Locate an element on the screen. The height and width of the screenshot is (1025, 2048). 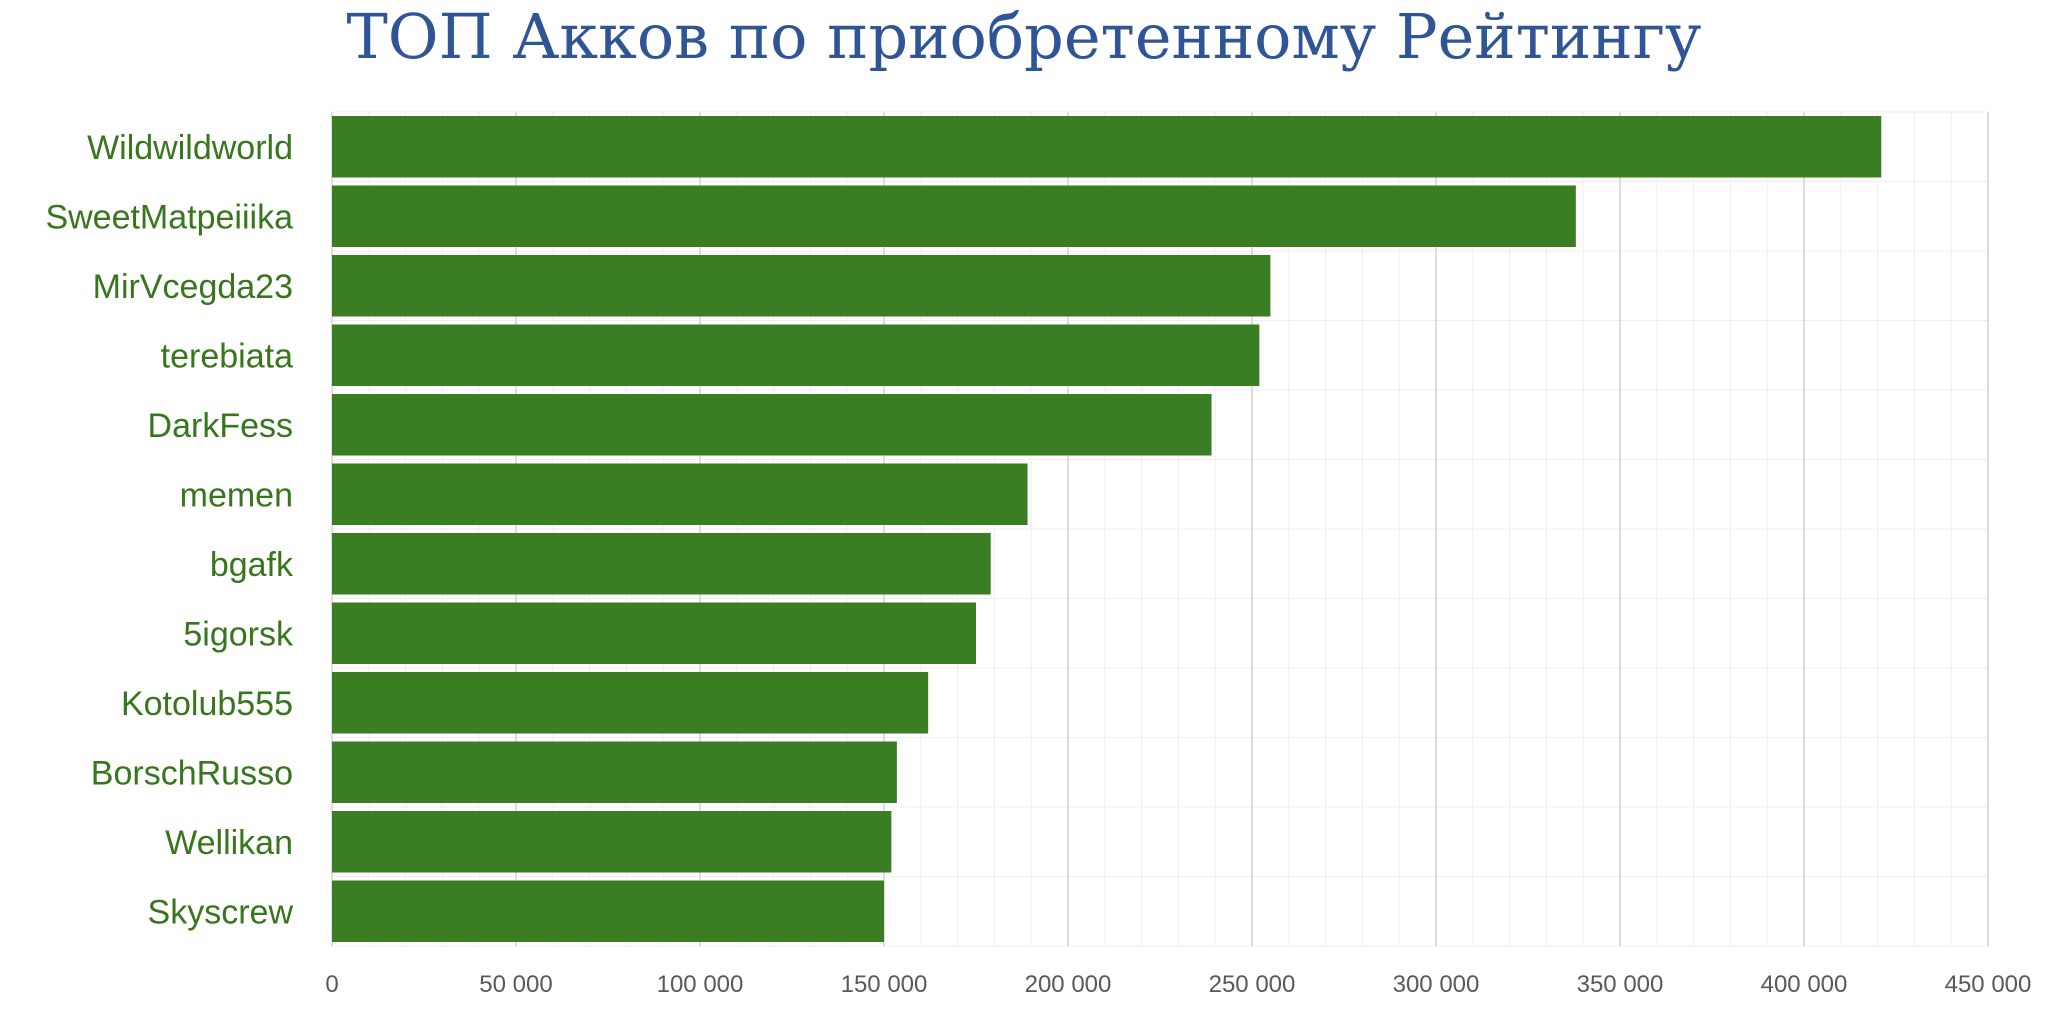
chart-title: ТОП Акков по приобретенному Рейтингу is located at coordinates (1023, 36).